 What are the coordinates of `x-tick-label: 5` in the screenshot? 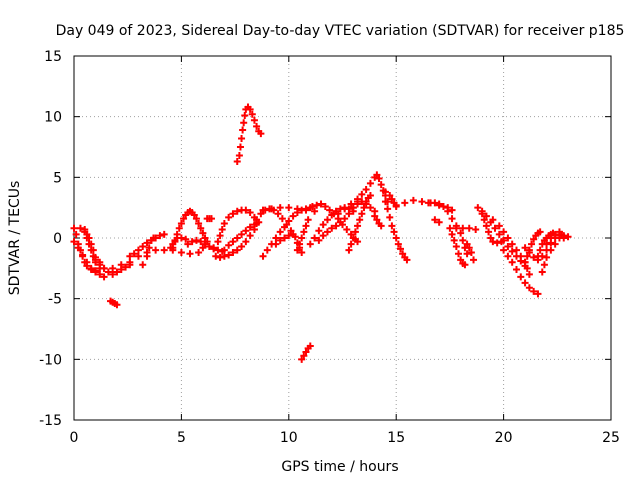 It's located at (181, 438).